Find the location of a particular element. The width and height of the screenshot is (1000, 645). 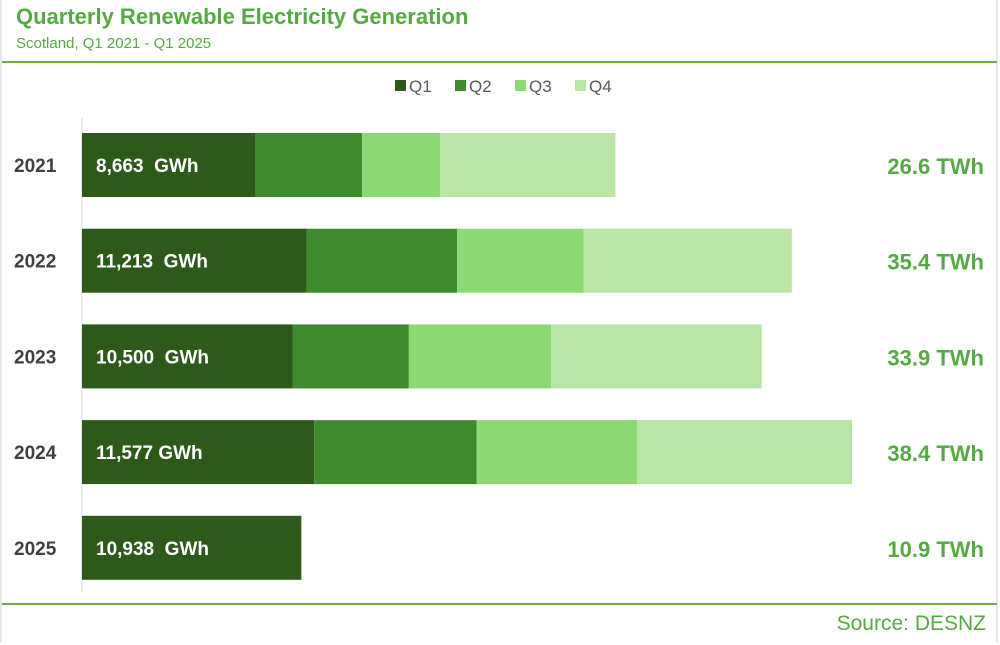

bar-2023-q2 is located at coordinates (350, 356).